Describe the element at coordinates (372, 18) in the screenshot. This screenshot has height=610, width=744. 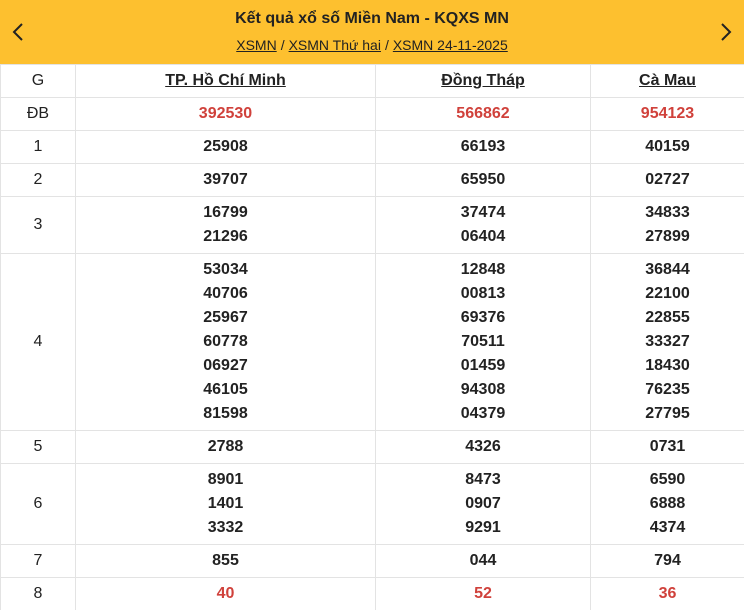
I see `page-title: Kết quả xổ số Miền Nam - KQXS MN` at that location.